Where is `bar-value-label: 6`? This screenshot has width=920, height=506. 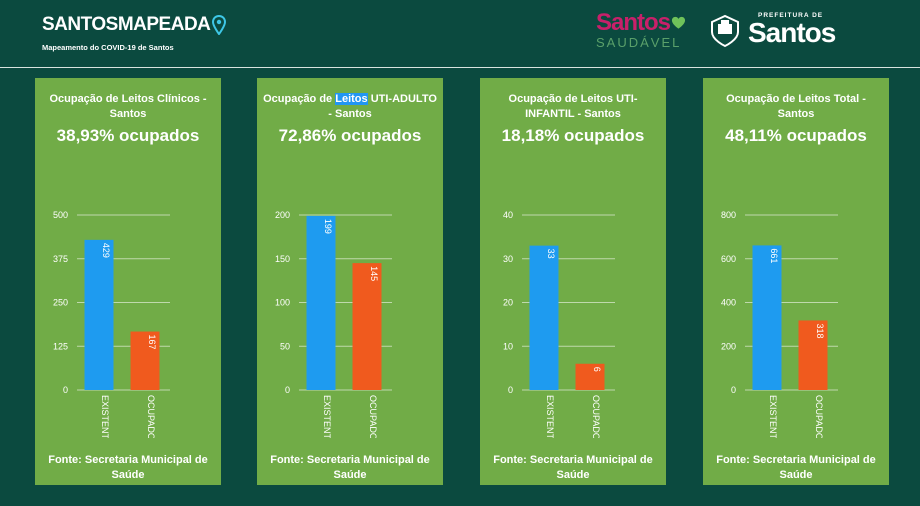
bar-value-label: 6 is located at coordinates (597, 369).